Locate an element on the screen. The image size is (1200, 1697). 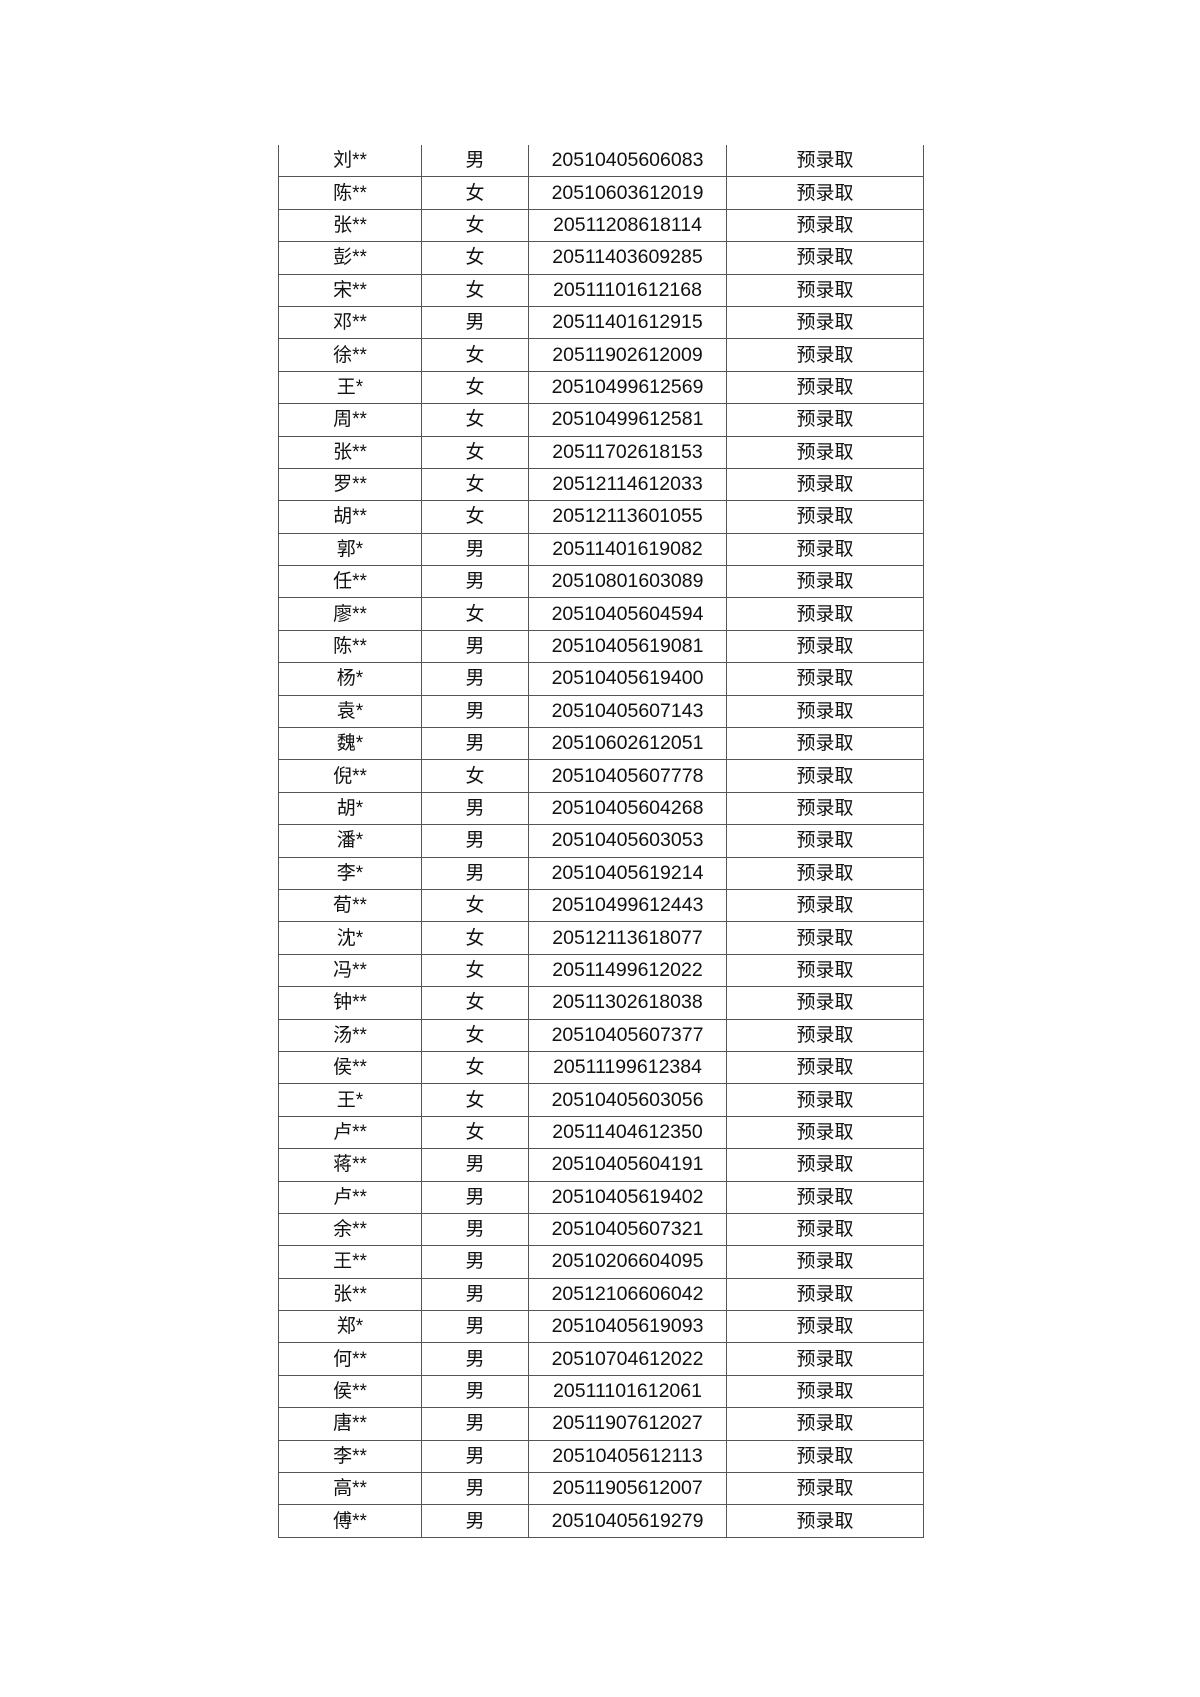
table-row: 胡** 女 20512113601055 预录取 is located at coordinates (601, 517).